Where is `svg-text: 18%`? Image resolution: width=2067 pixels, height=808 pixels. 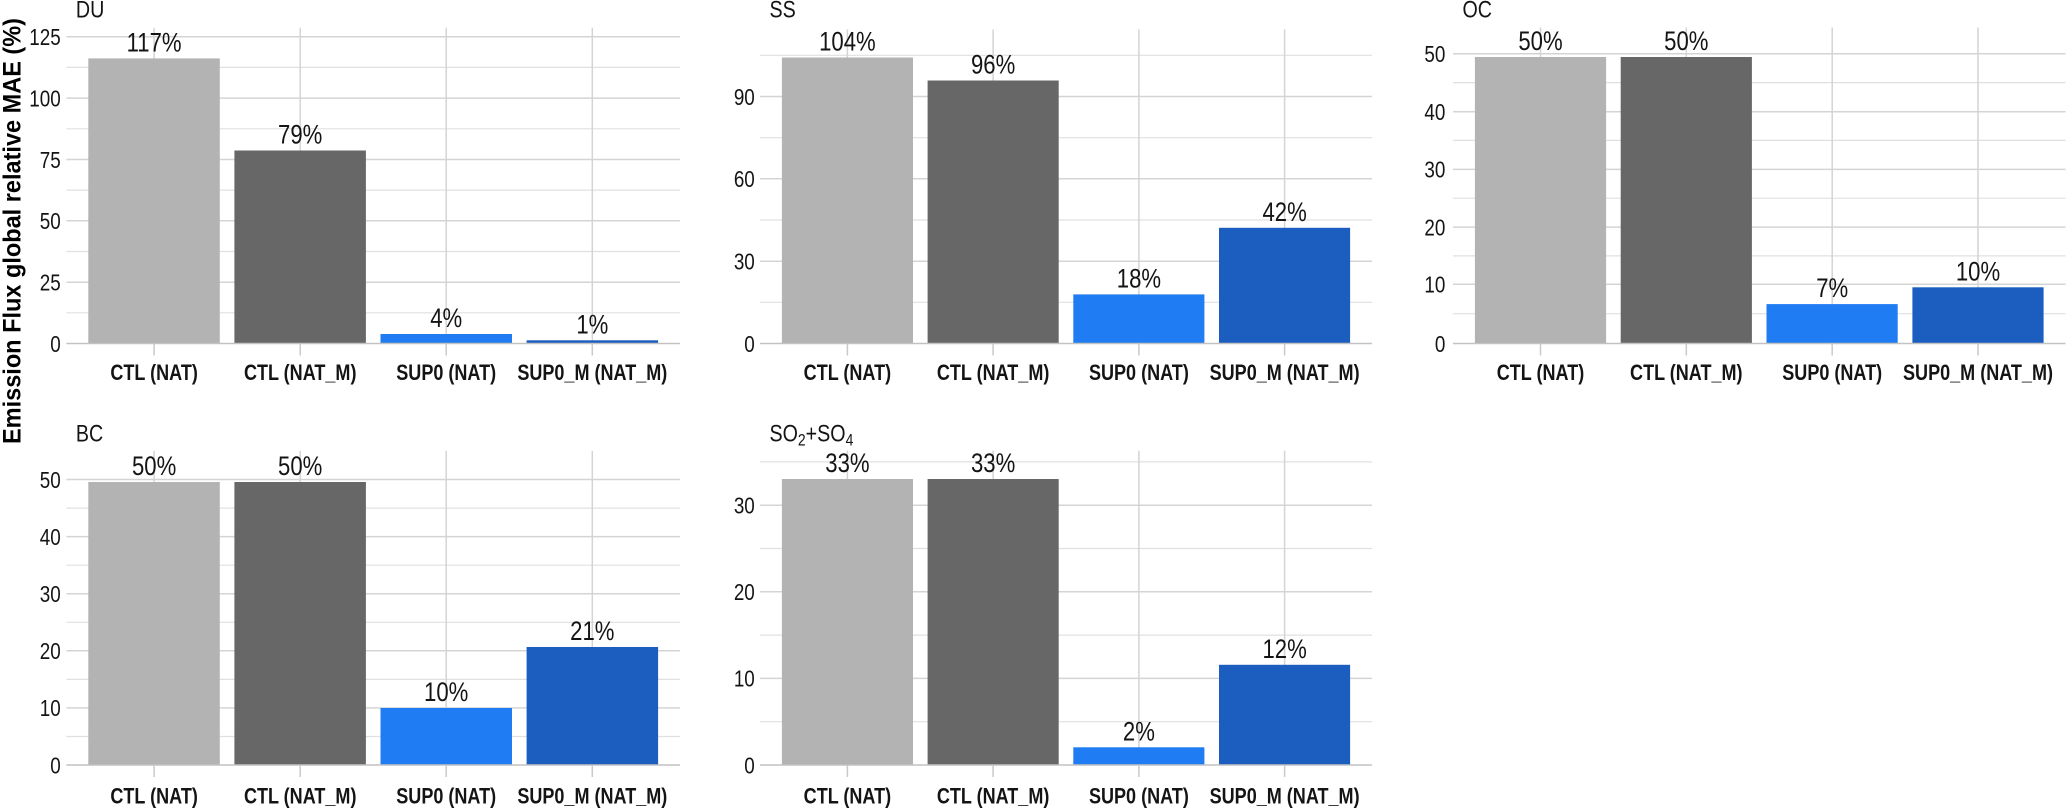
svg-text: 18% is located at coordinates (1139, 279).